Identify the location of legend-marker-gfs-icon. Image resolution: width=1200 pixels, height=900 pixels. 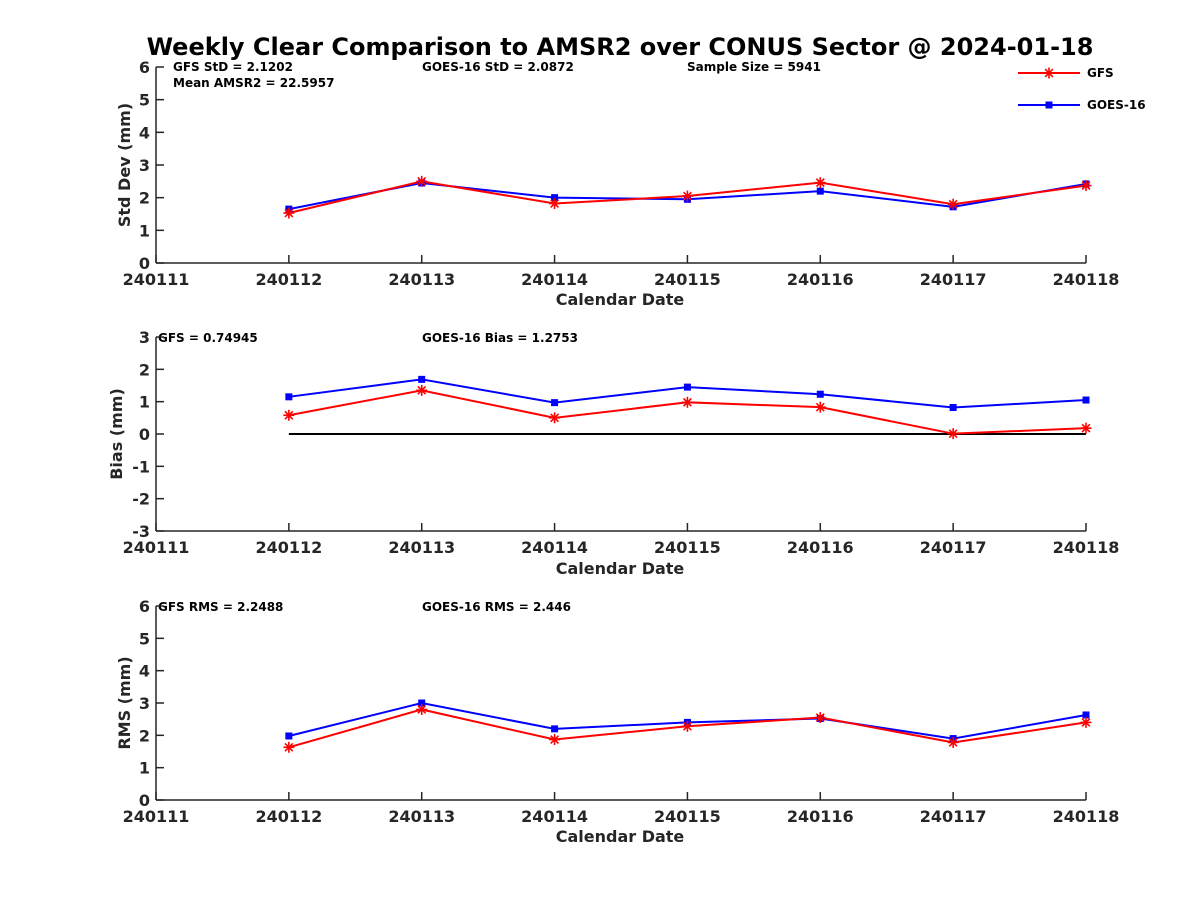
(1049, 73).